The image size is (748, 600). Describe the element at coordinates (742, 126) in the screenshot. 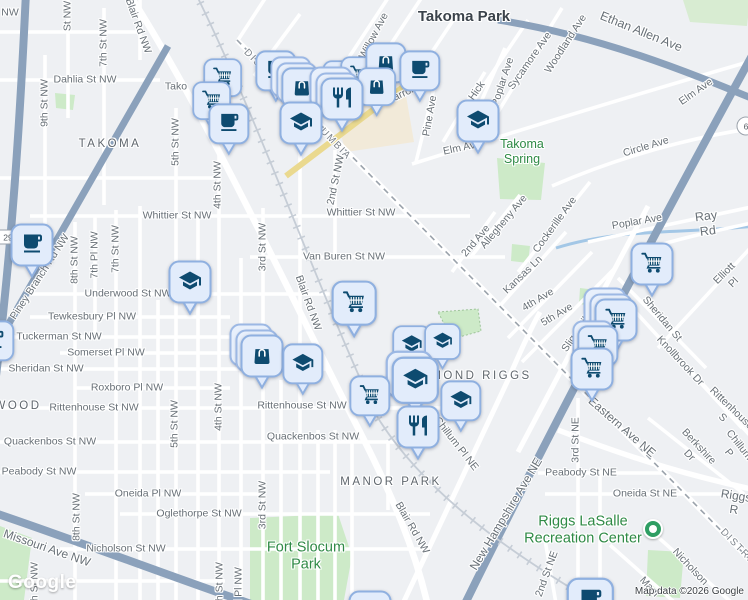

I see `route-shield: 6` at that location.